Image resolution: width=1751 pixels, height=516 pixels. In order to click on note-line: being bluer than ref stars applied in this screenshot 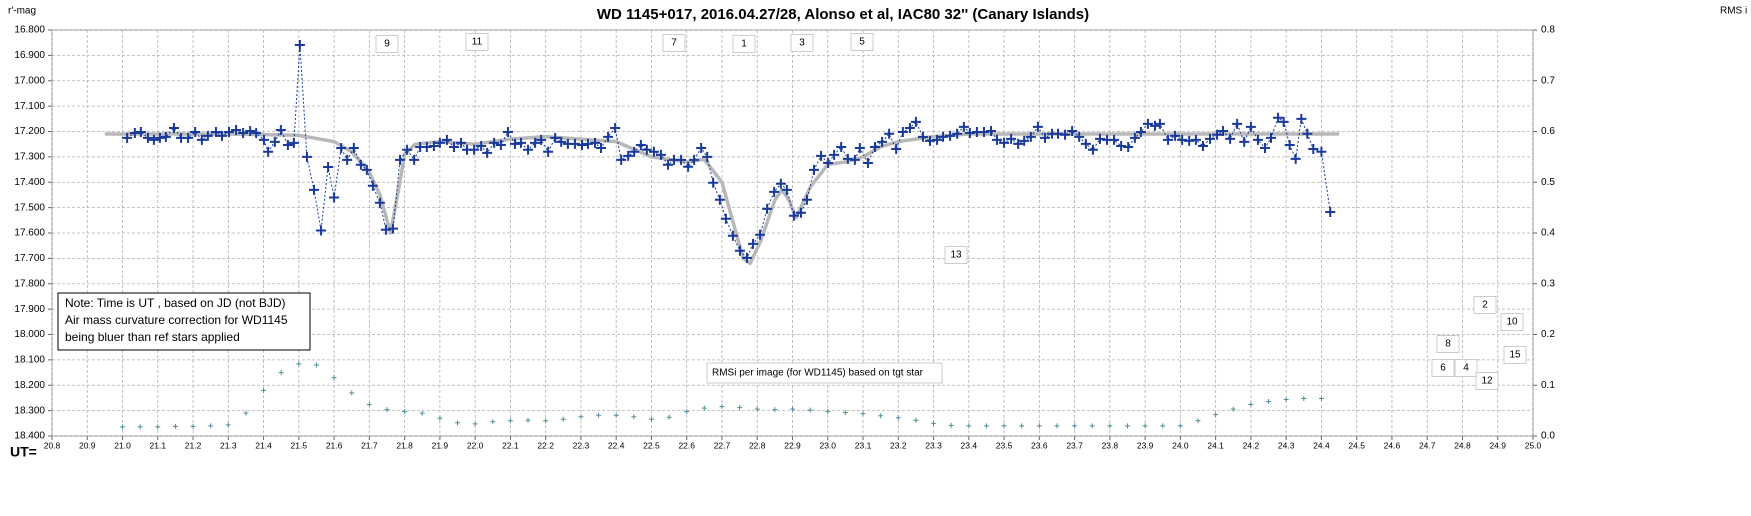, I will do `click(152, 337)`.